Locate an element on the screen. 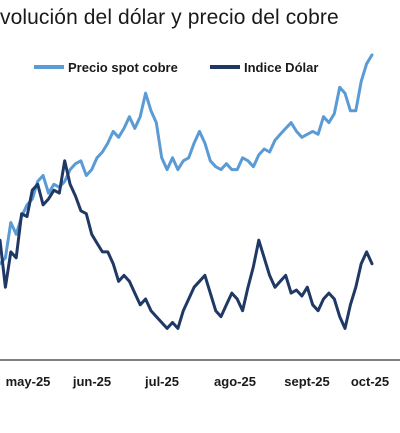 Image resolution: width=400 pixels, height=433 pixels. x-tick-label: may-25 is located at coordinates (28, 381).